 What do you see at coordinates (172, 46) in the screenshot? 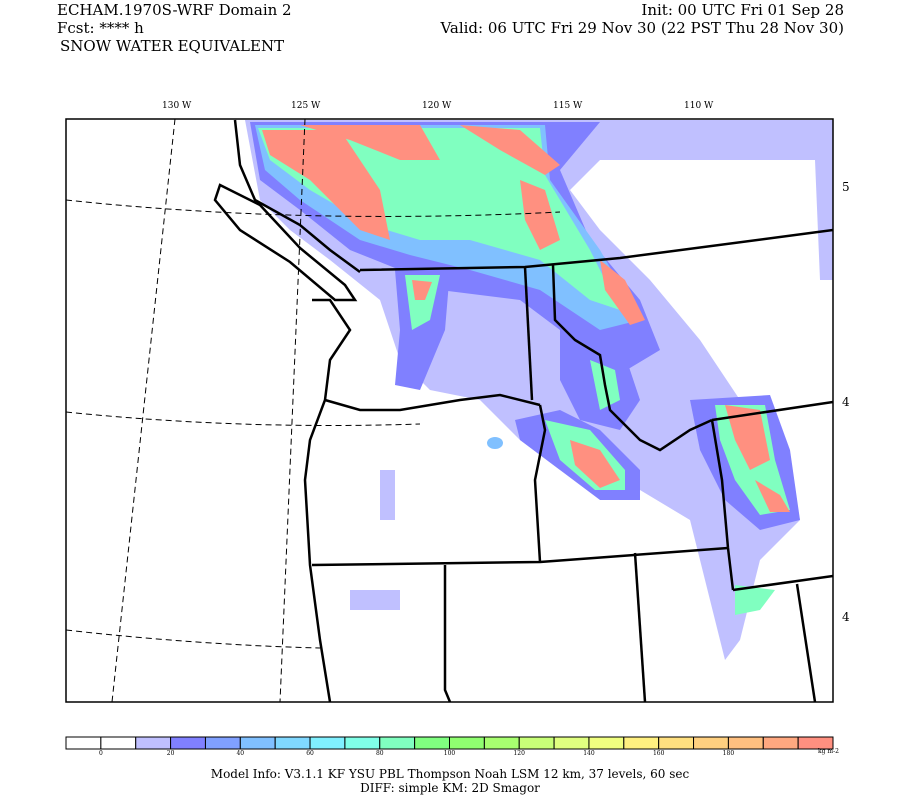
I see `field-title: SNOW WATER EQUIVALENT` at bounding box center [172, 46].